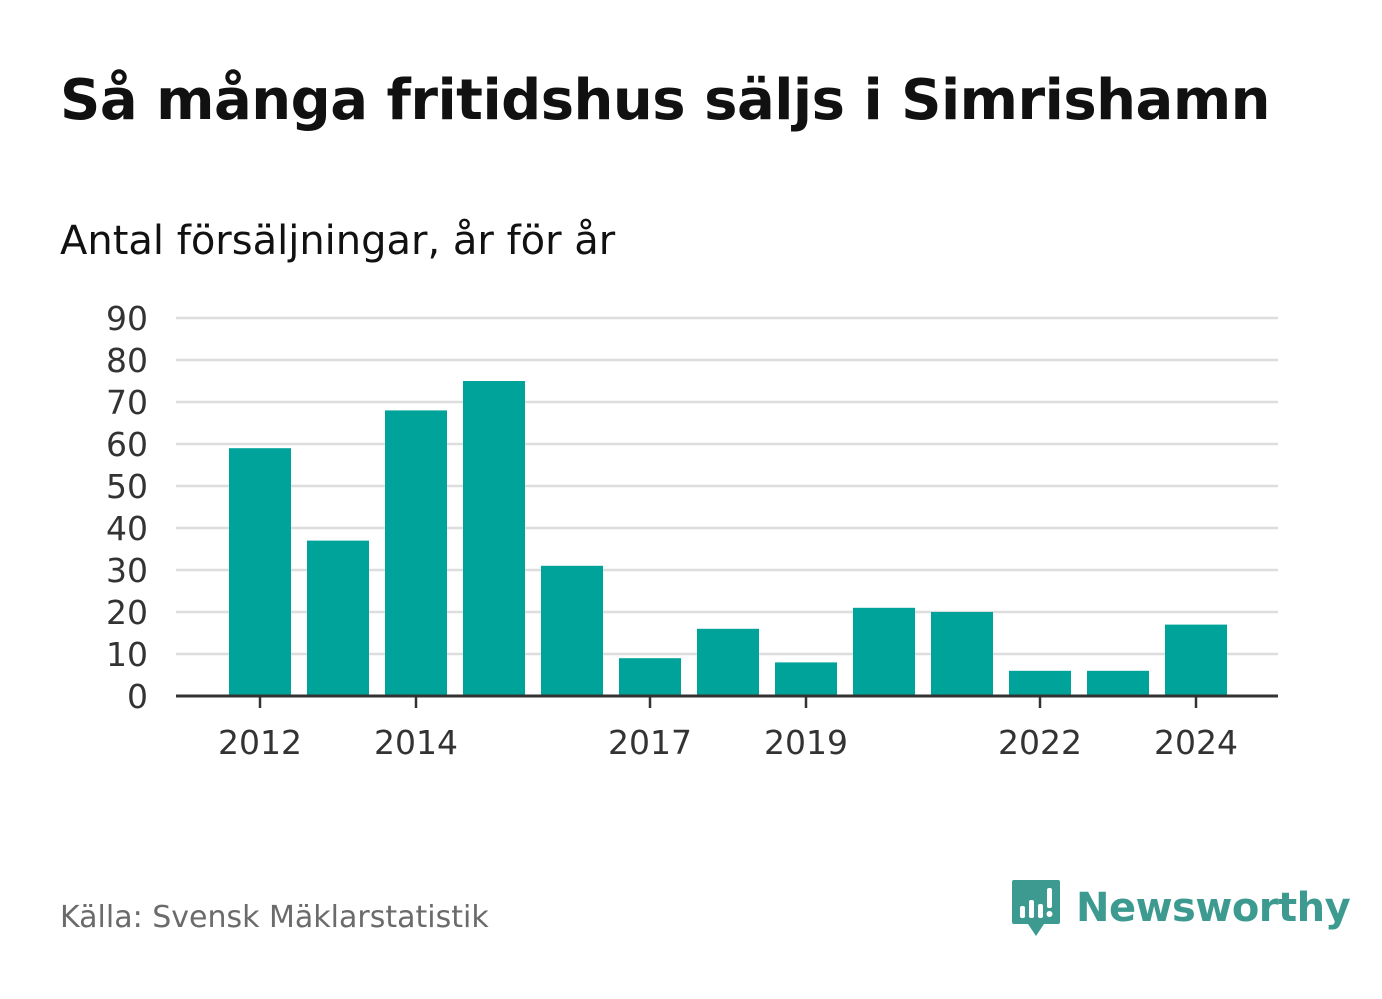 The image size is (1382, 999). I want to click on bar-2017, so click(650, 677).